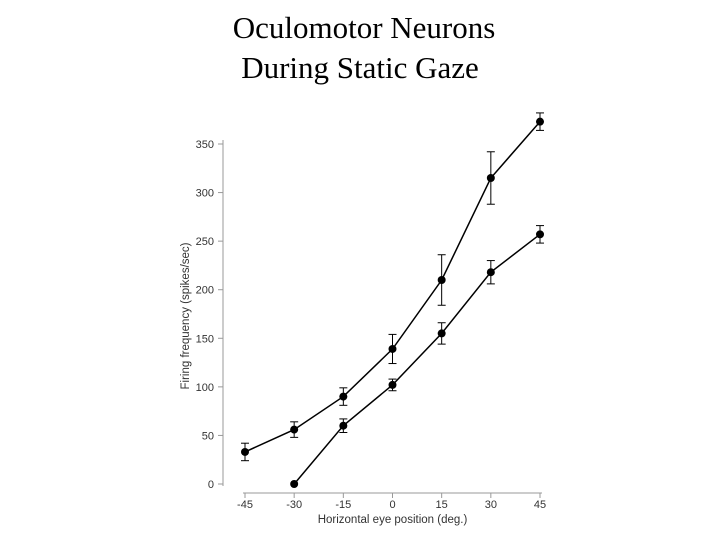 The image size is (720, 540). Describe the element at coordinates (208, 436) in the screenshot. I see `y-tick-label: 50` at that location.